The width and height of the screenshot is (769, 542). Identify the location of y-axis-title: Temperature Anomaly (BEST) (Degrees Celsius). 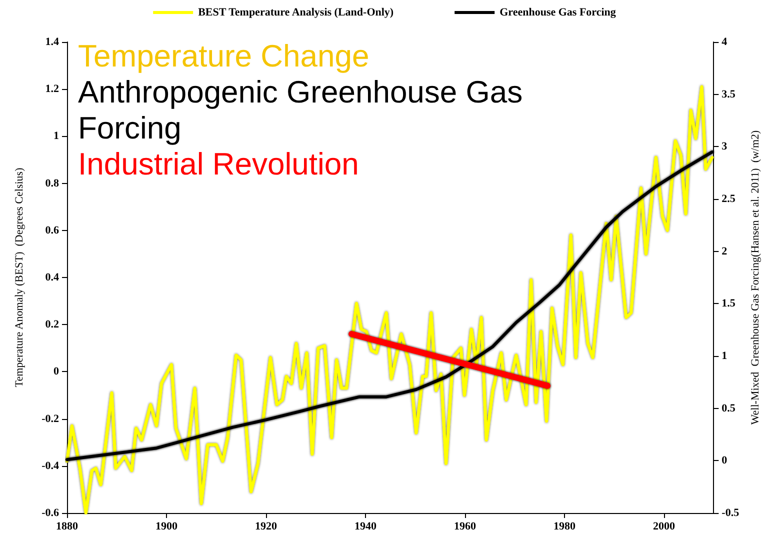
(20, 277).